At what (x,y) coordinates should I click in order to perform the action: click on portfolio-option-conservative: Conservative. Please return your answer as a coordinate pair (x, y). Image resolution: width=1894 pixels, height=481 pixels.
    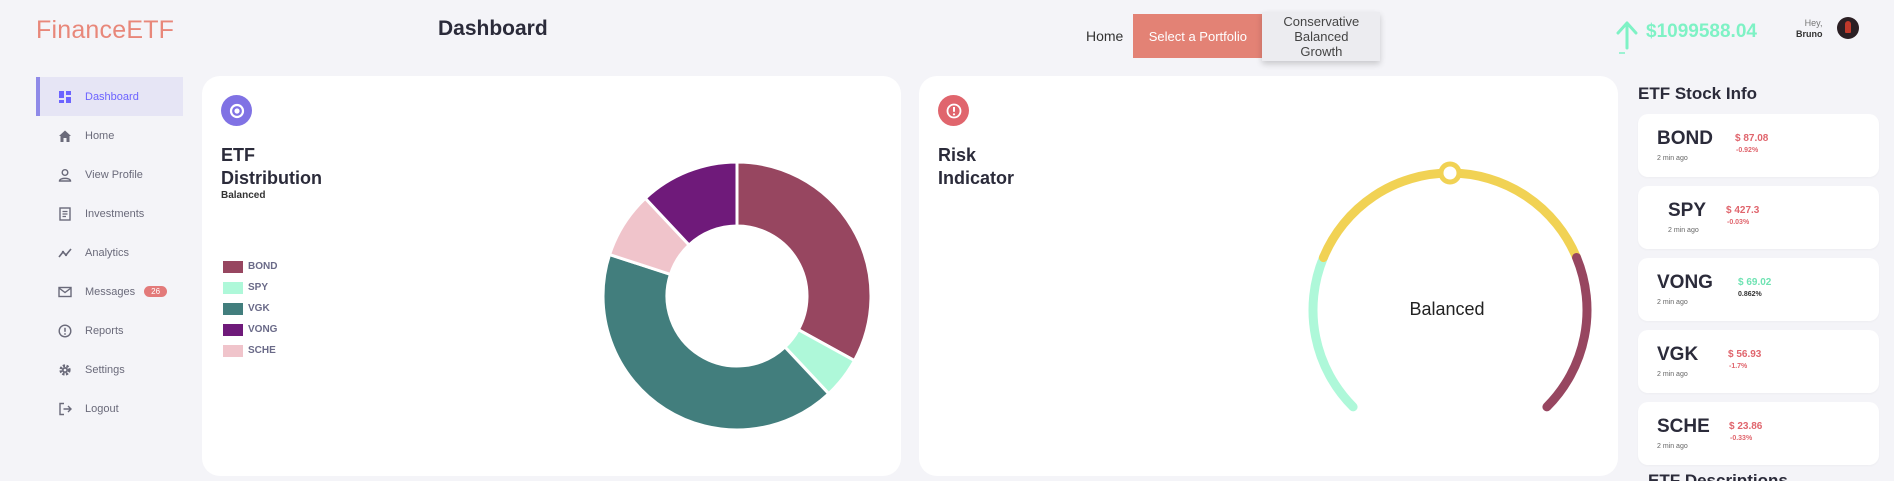
    Looking at the image, I should click on (1321, 21).